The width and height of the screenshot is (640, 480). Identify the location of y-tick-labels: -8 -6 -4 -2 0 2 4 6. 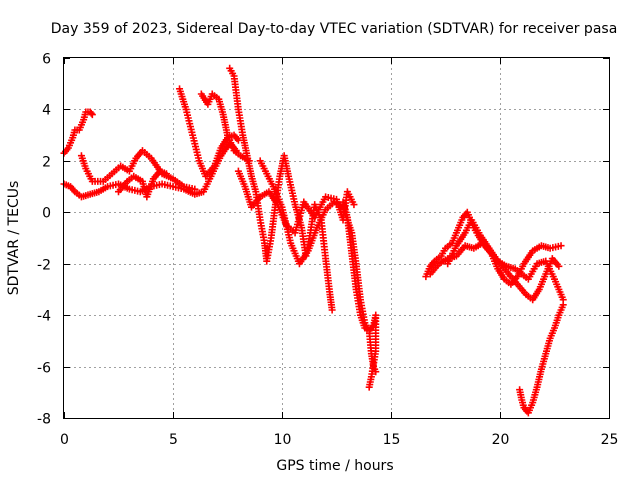
(44, 240).